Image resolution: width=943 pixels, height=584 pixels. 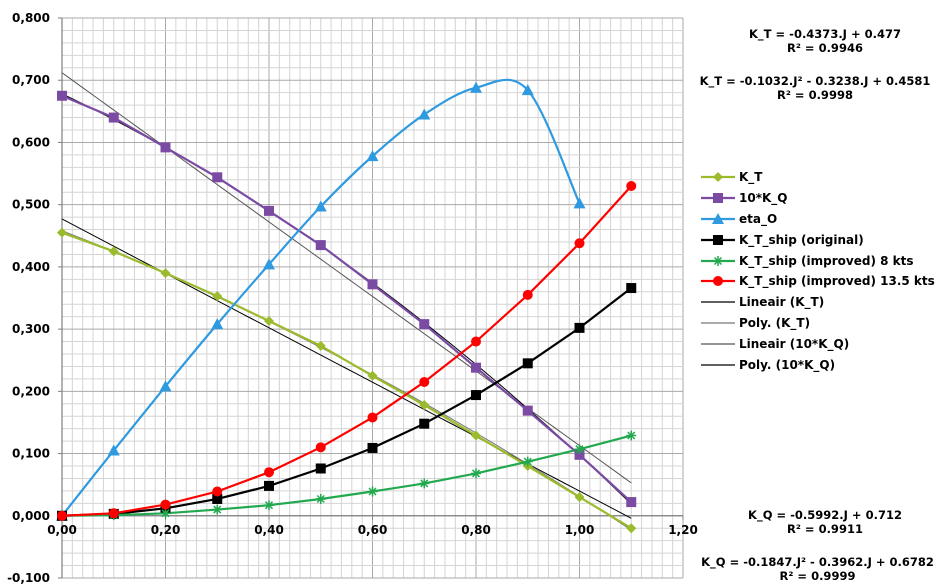 I want to click on y-tick-label: 0,500, so click(x=31, y=205).